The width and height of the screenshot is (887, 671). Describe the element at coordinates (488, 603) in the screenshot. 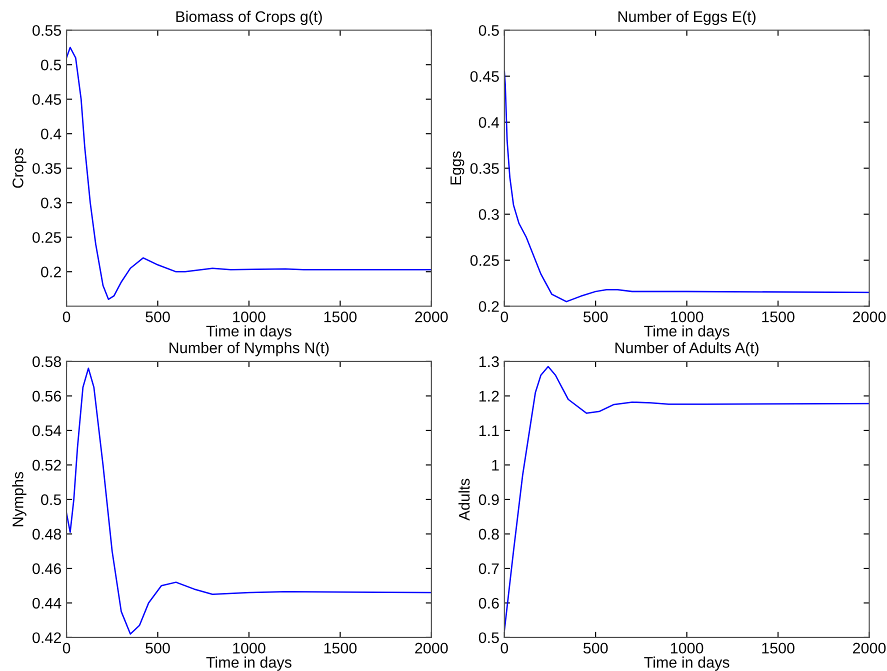

I see `y-tick-label: 0.6` at that location.